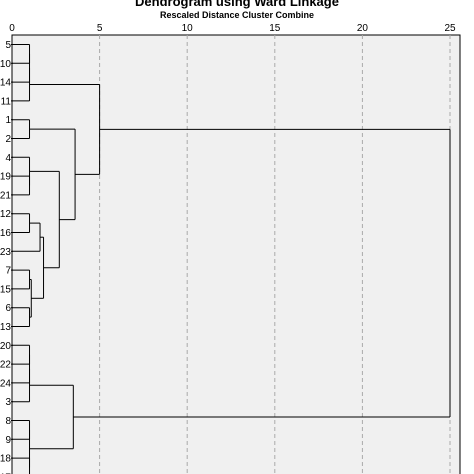 This screenshot has height=474, width=474. I want to click on leaf-label: 7, so click(8, 271).